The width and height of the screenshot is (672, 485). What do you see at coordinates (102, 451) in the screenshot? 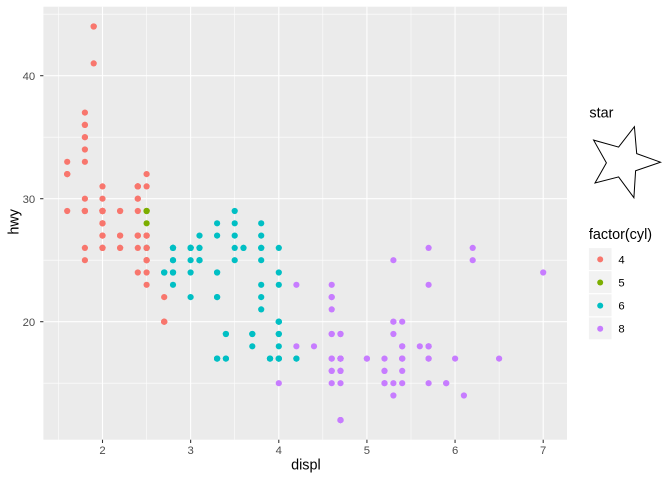
I see `svg-text: 2` at bounding box center [102, 451].